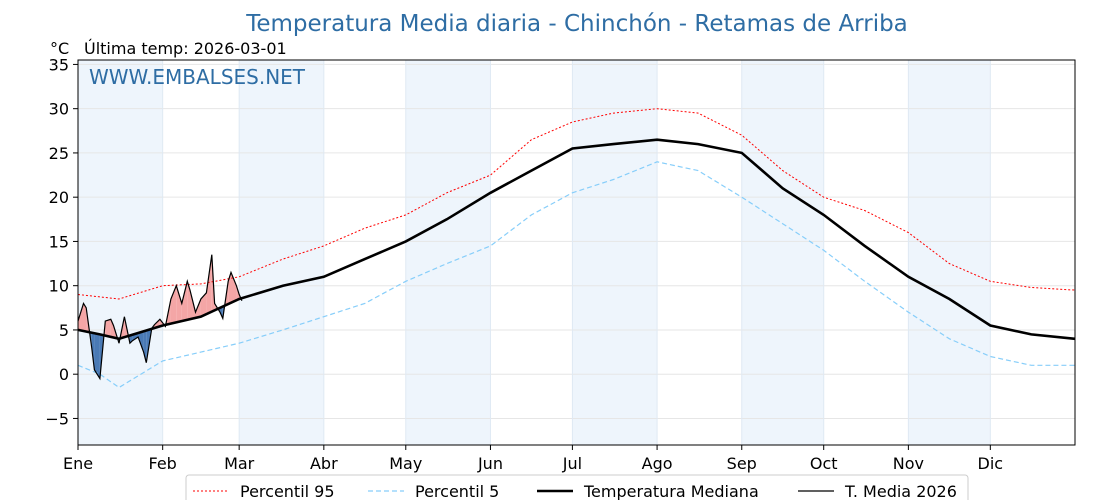 Image resolution: width=1120 pixels, height=500 pixels. I want to click on x-tick-label: Ago, so click(657, 463).